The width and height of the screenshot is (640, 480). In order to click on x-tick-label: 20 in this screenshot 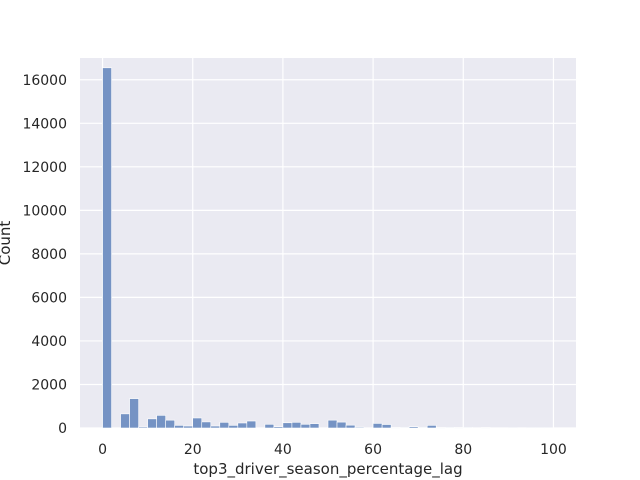, I will do `click(193, 450)`.